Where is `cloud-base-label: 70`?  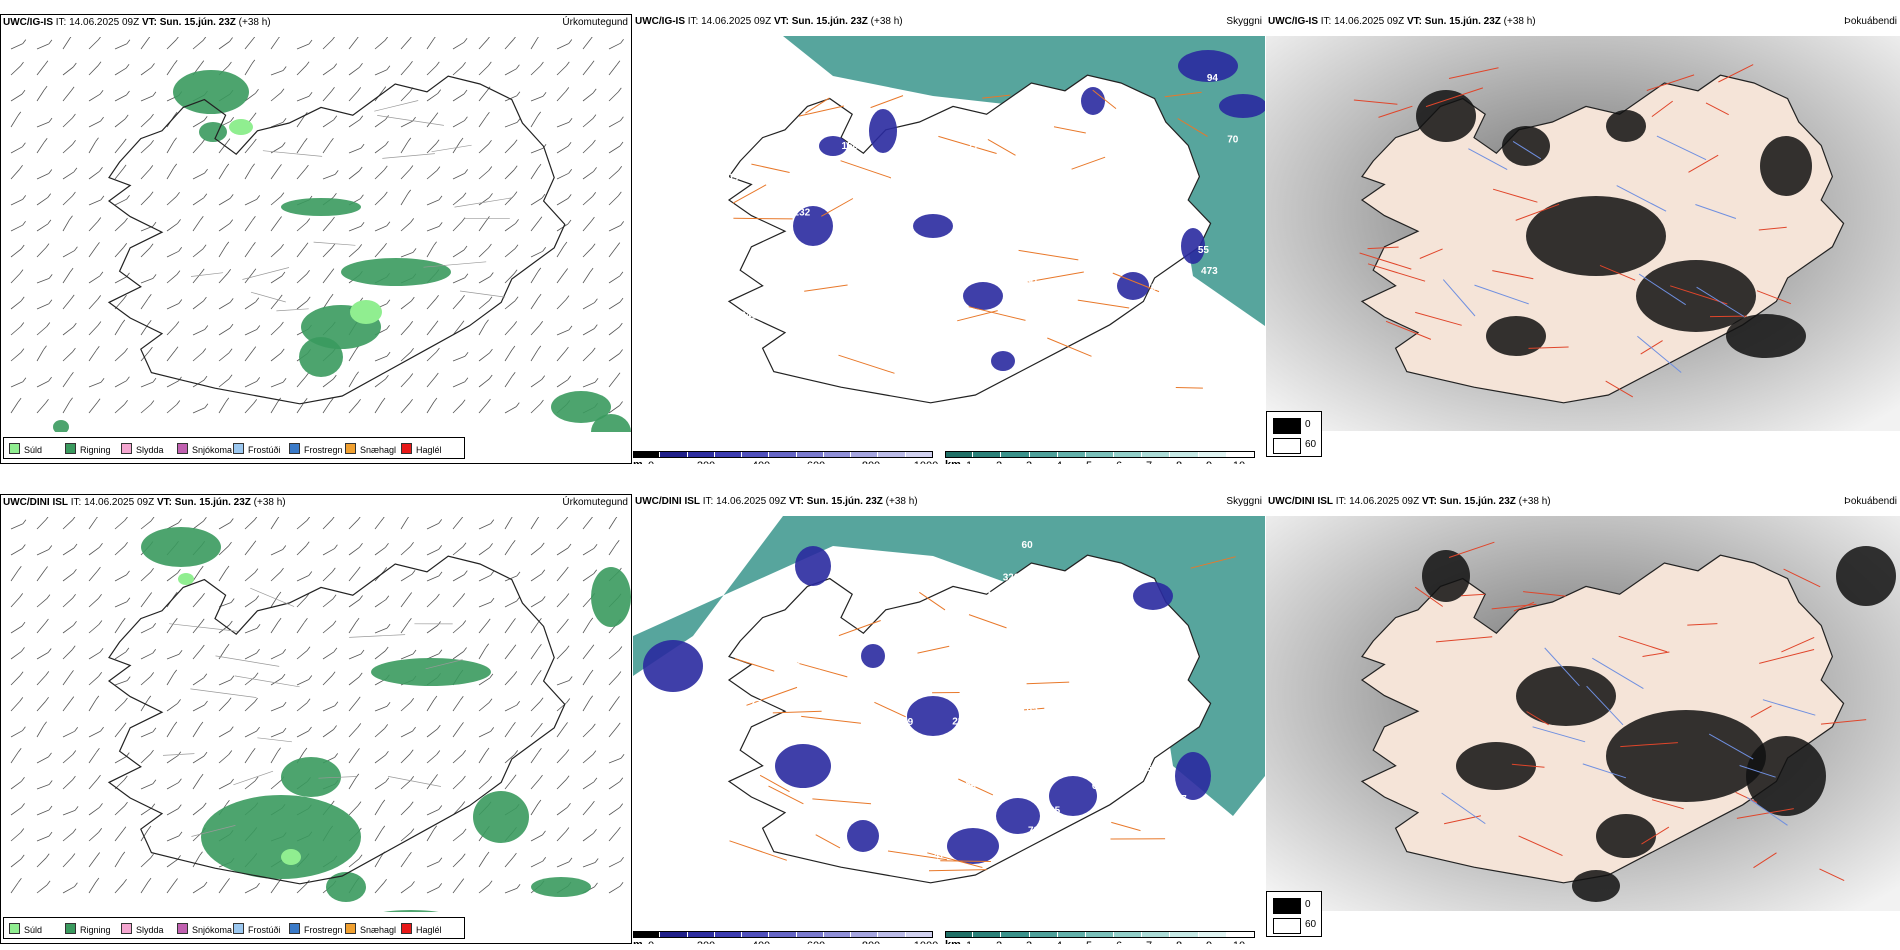
cloud-base-label: 70 is located at coordinates (1233, 139).